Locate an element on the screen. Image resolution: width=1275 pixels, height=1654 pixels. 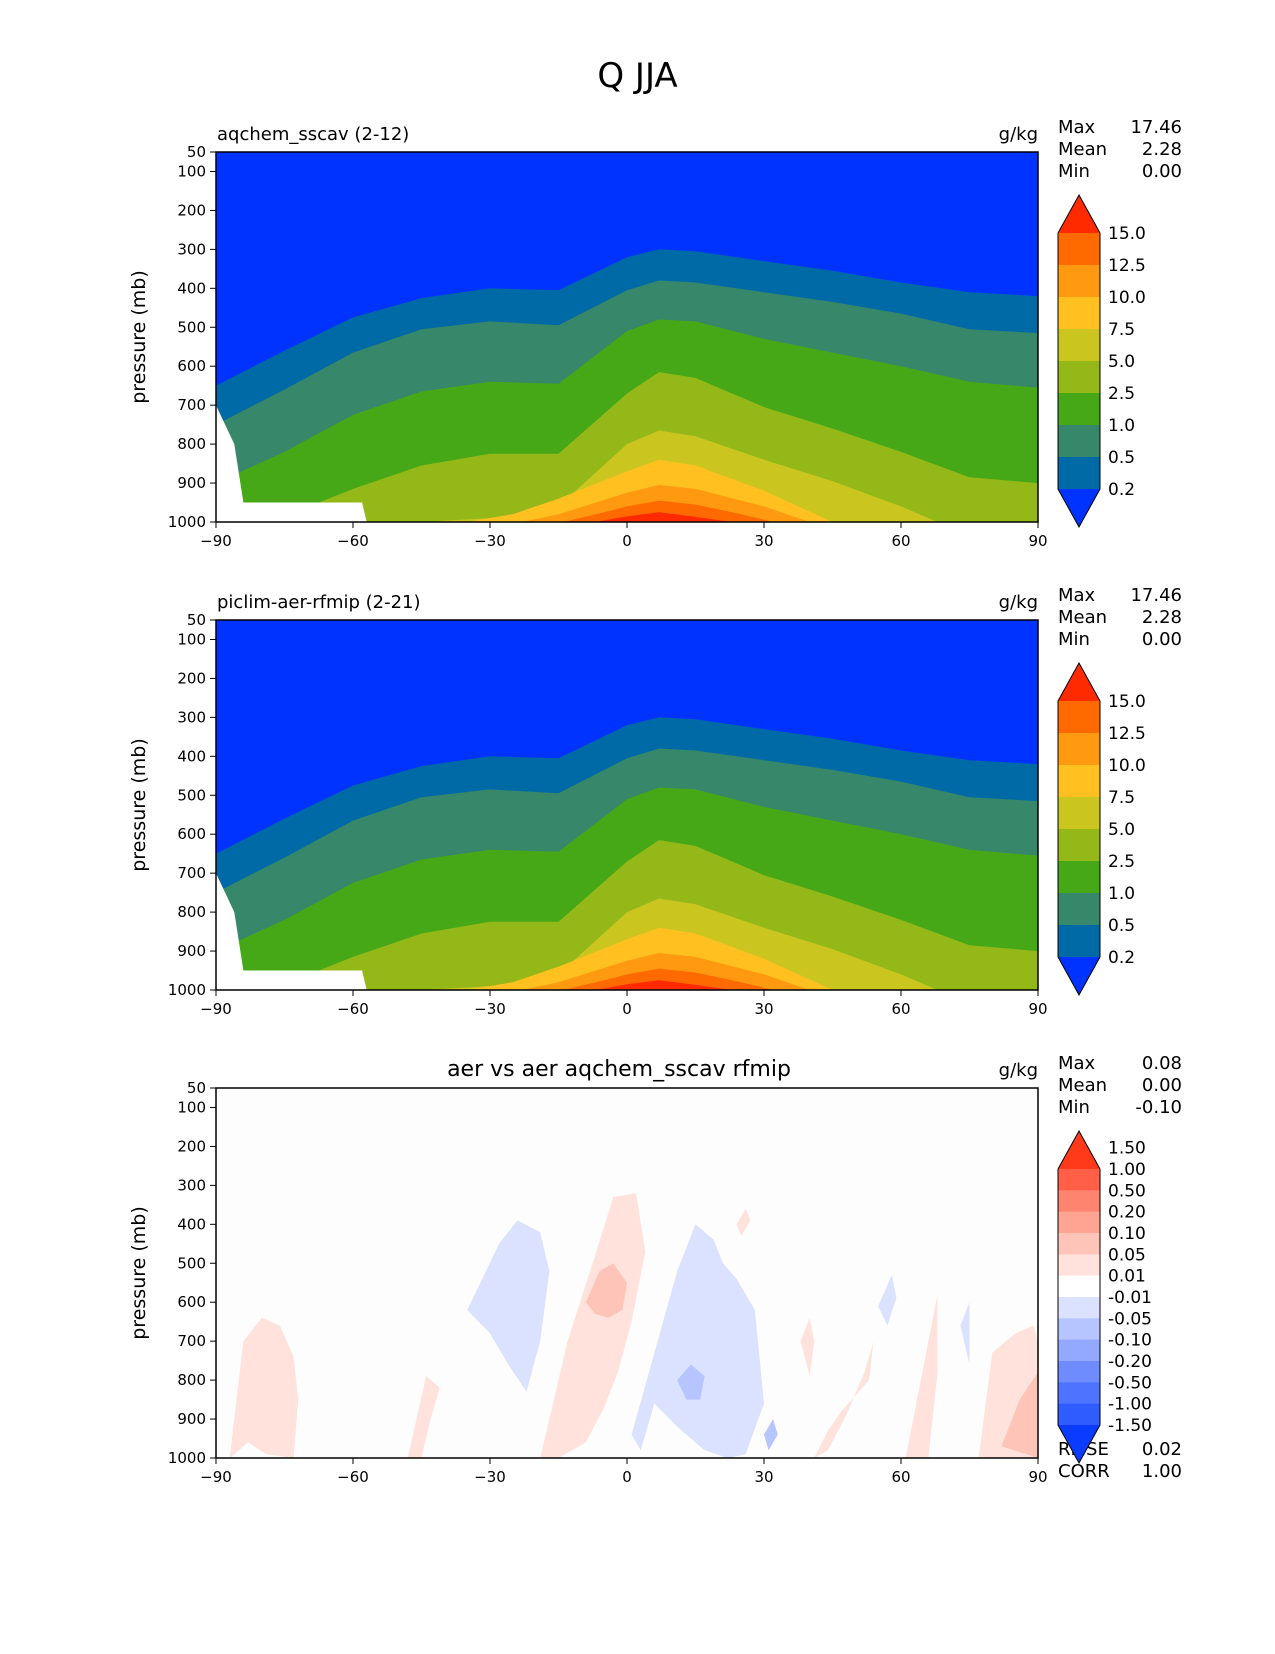
stat-value: 0.08 is located at coordinates (1162, 1063).